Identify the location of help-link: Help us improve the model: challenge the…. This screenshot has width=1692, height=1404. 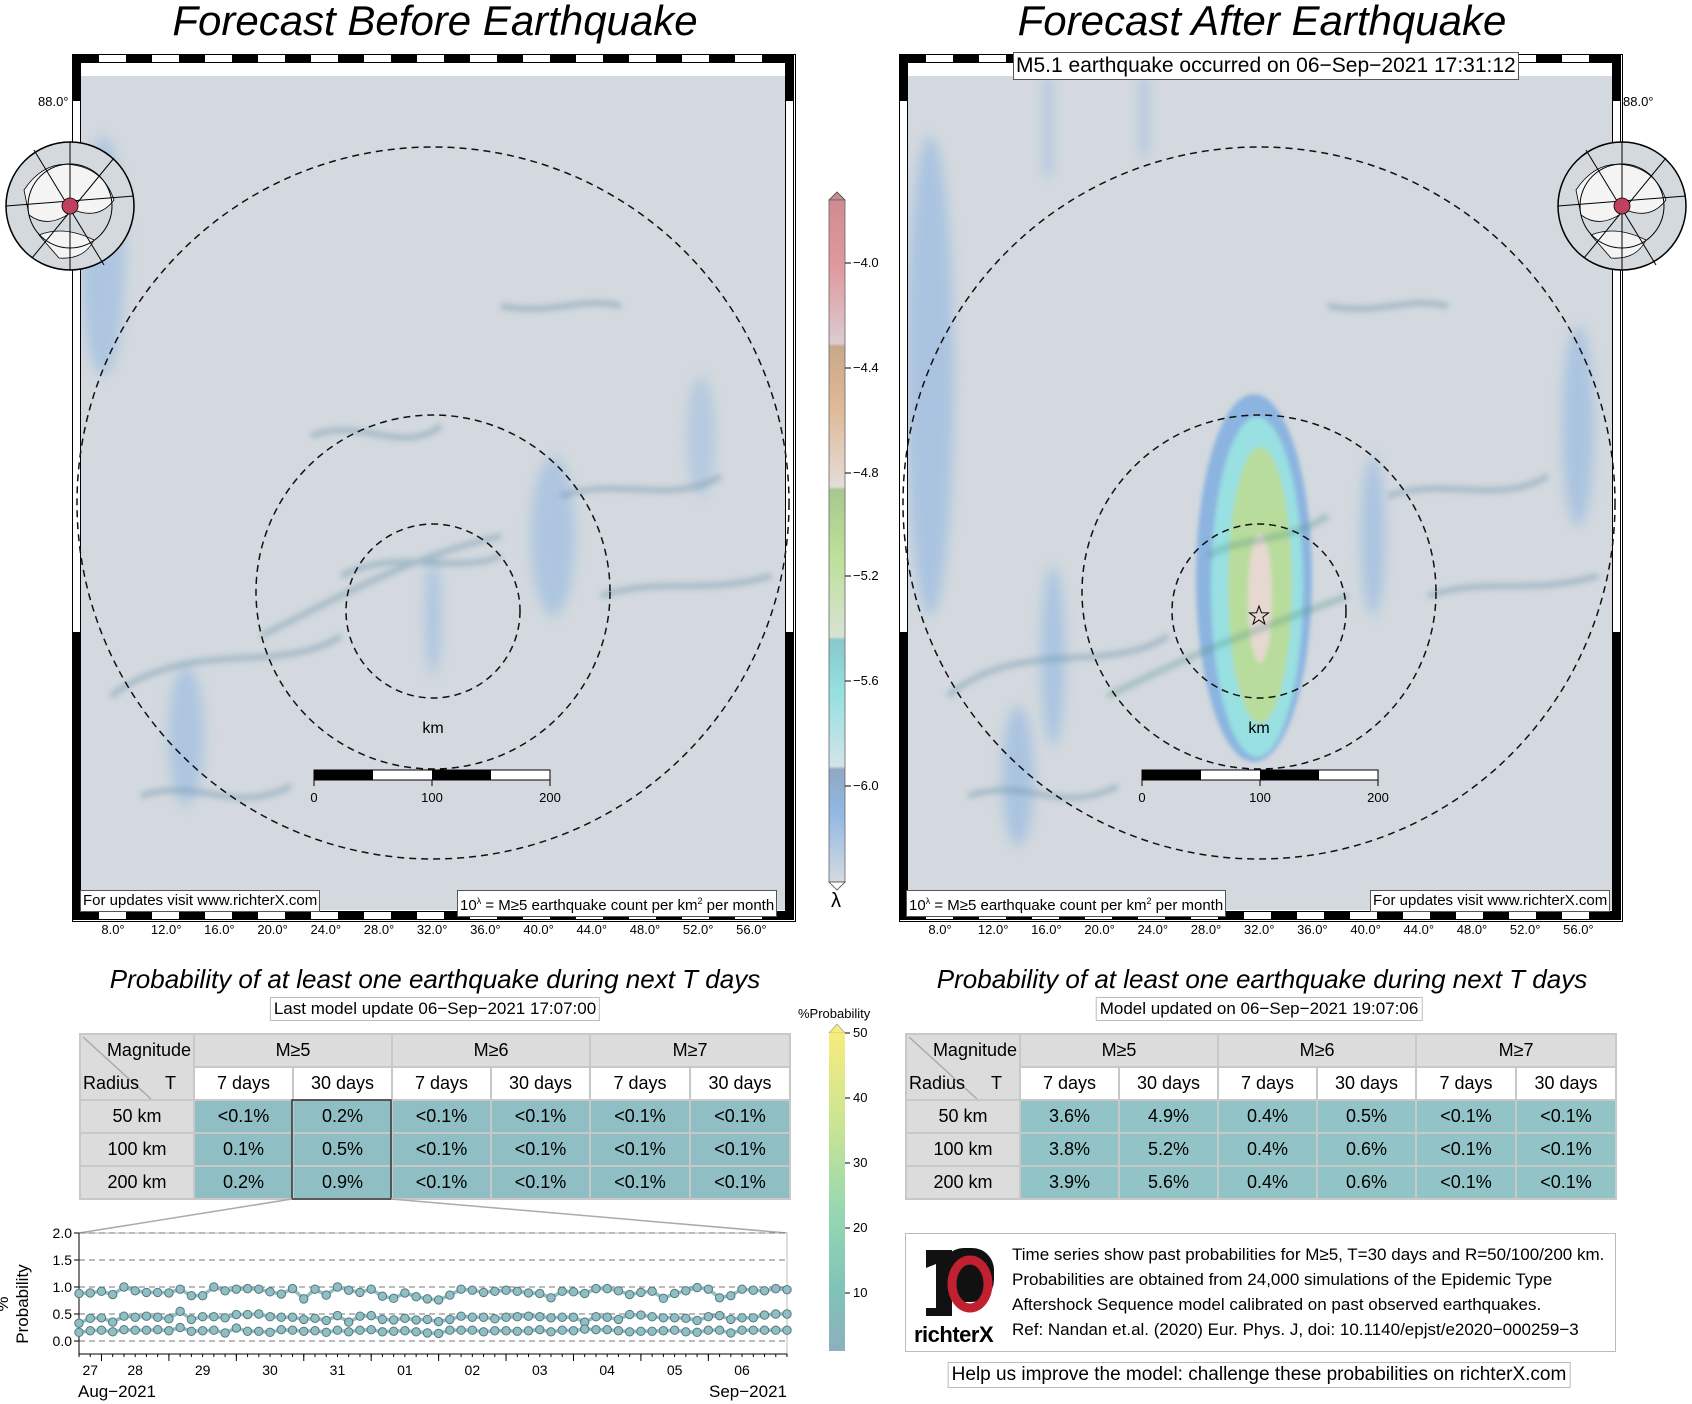
(1259, 1375).